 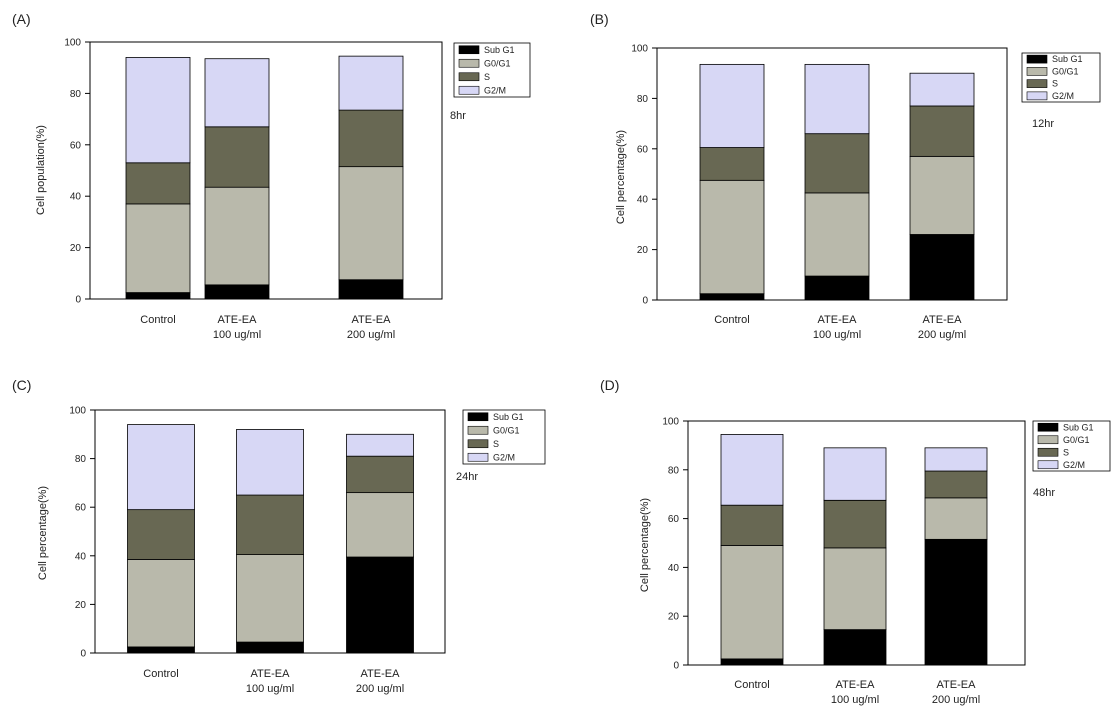 What do you see at coordinates (1044, 493) in the screenshot?
I see `timepoint-label: 48hr` at bounding box center [1044, 493].